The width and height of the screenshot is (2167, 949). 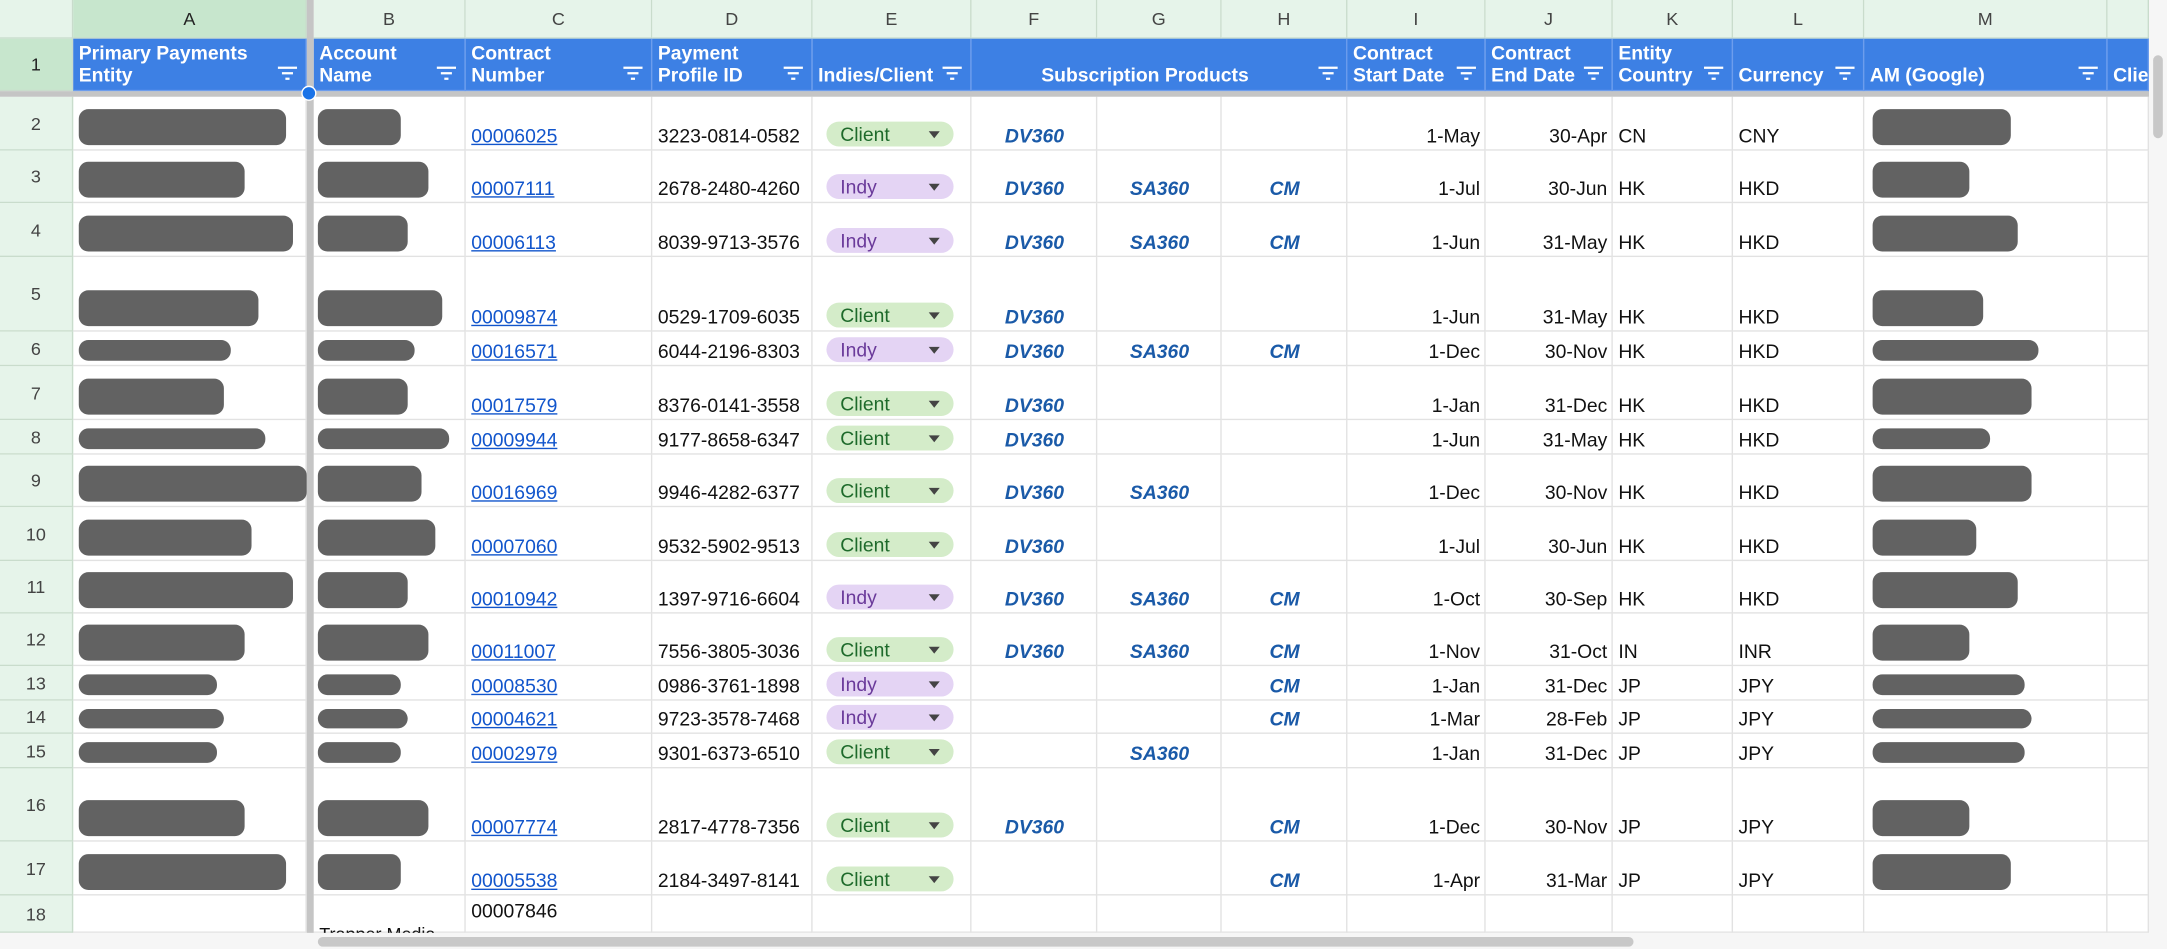 I want to click on contract-number: 00009944, so click(x=514, y=439).